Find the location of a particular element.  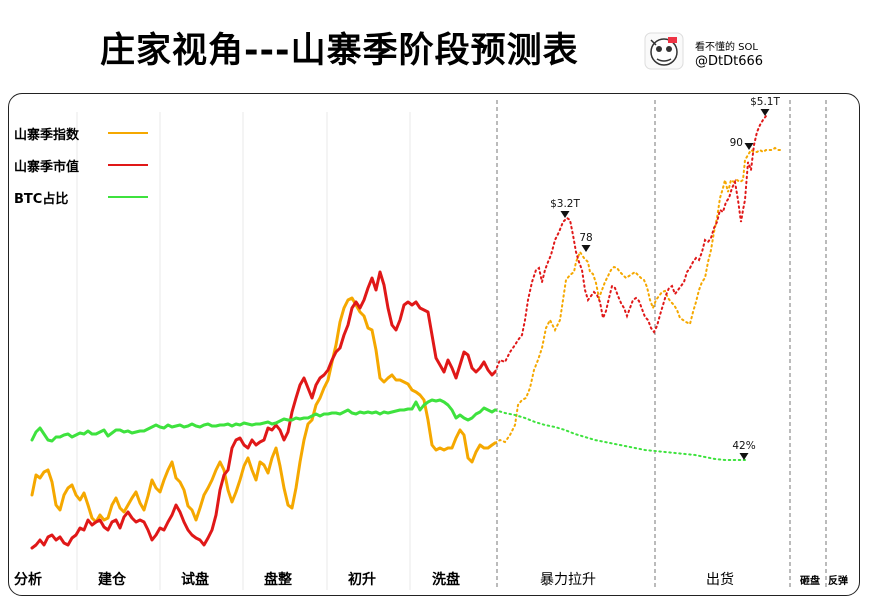

author-handle: @DtDt666 is located at coordinates (729, 61).